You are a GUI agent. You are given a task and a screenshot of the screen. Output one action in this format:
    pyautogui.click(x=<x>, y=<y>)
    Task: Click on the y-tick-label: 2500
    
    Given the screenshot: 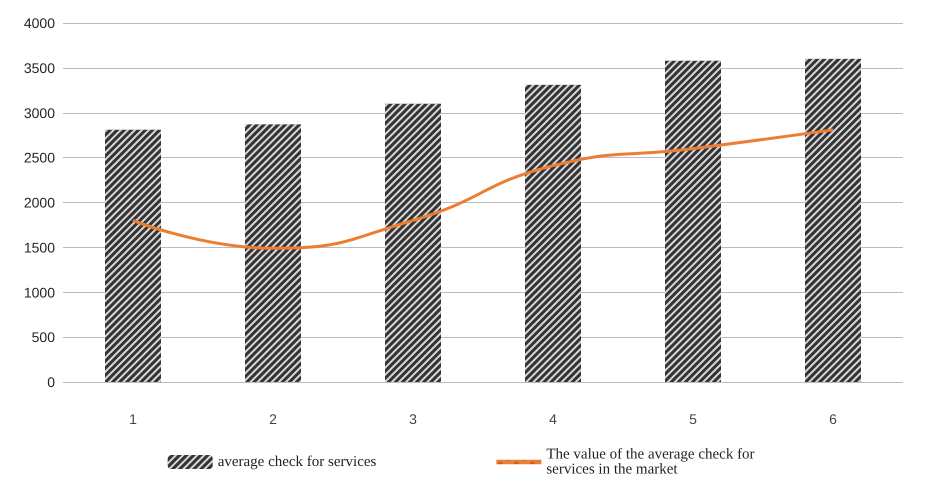 What is the action you would take?
    pyautogui.click(x=40, y=158)
    